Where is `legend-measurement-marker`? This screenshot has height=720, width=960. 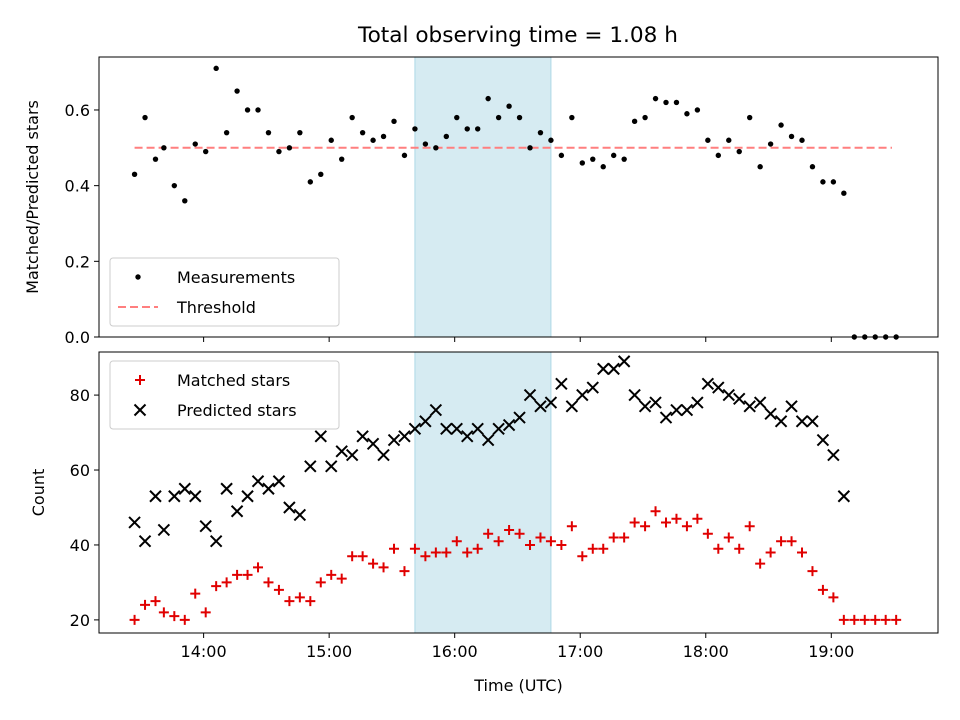
legend-measurement-marker is located at coordinates (138, 277).